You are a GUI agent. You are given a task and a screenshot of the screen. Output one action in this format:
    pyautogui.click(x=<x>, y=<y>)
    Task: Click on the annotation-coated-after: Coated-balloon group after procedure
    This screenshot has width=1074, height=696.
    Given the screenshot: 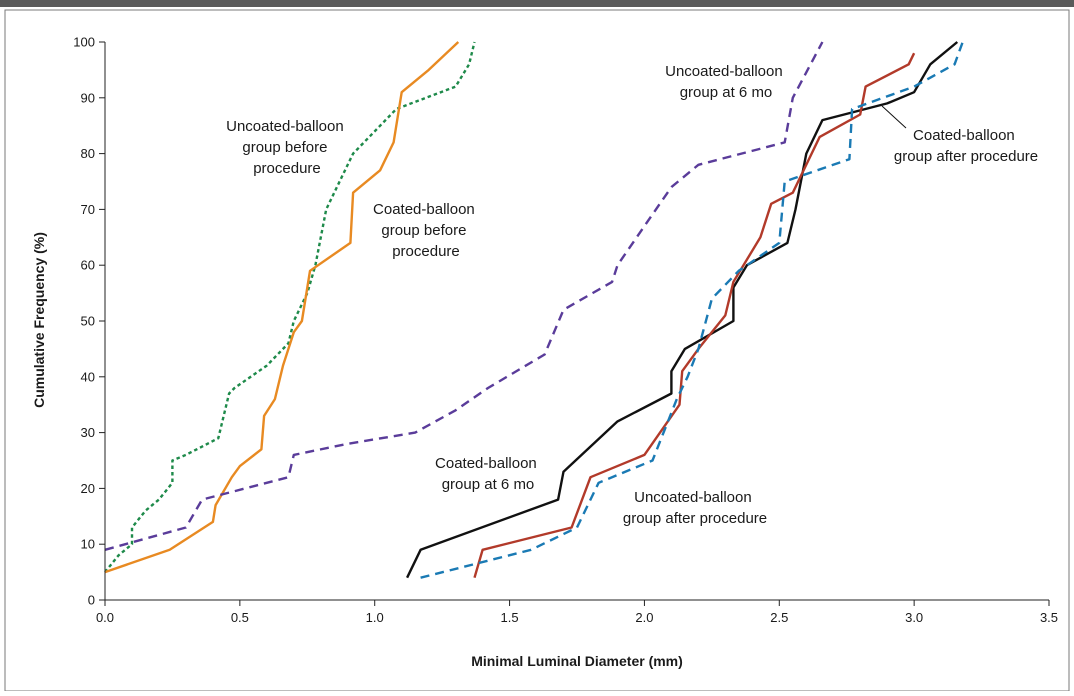 What is the action you would take?
    pyautogui.click(x=966, y=146)
    